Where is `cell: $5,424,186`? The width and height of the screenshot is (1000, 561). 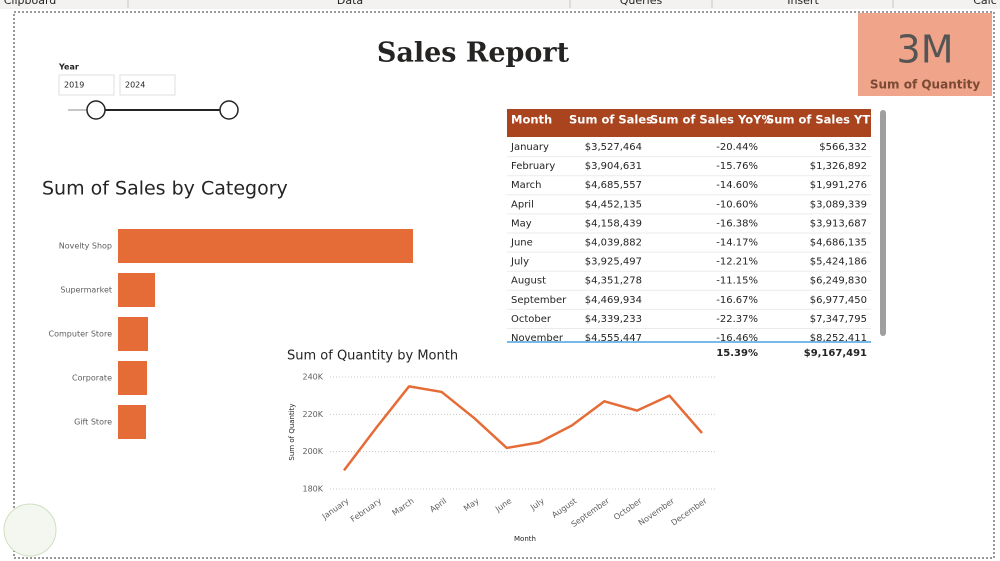
cell: $5,424,186 is located at coordinates (838, 262).